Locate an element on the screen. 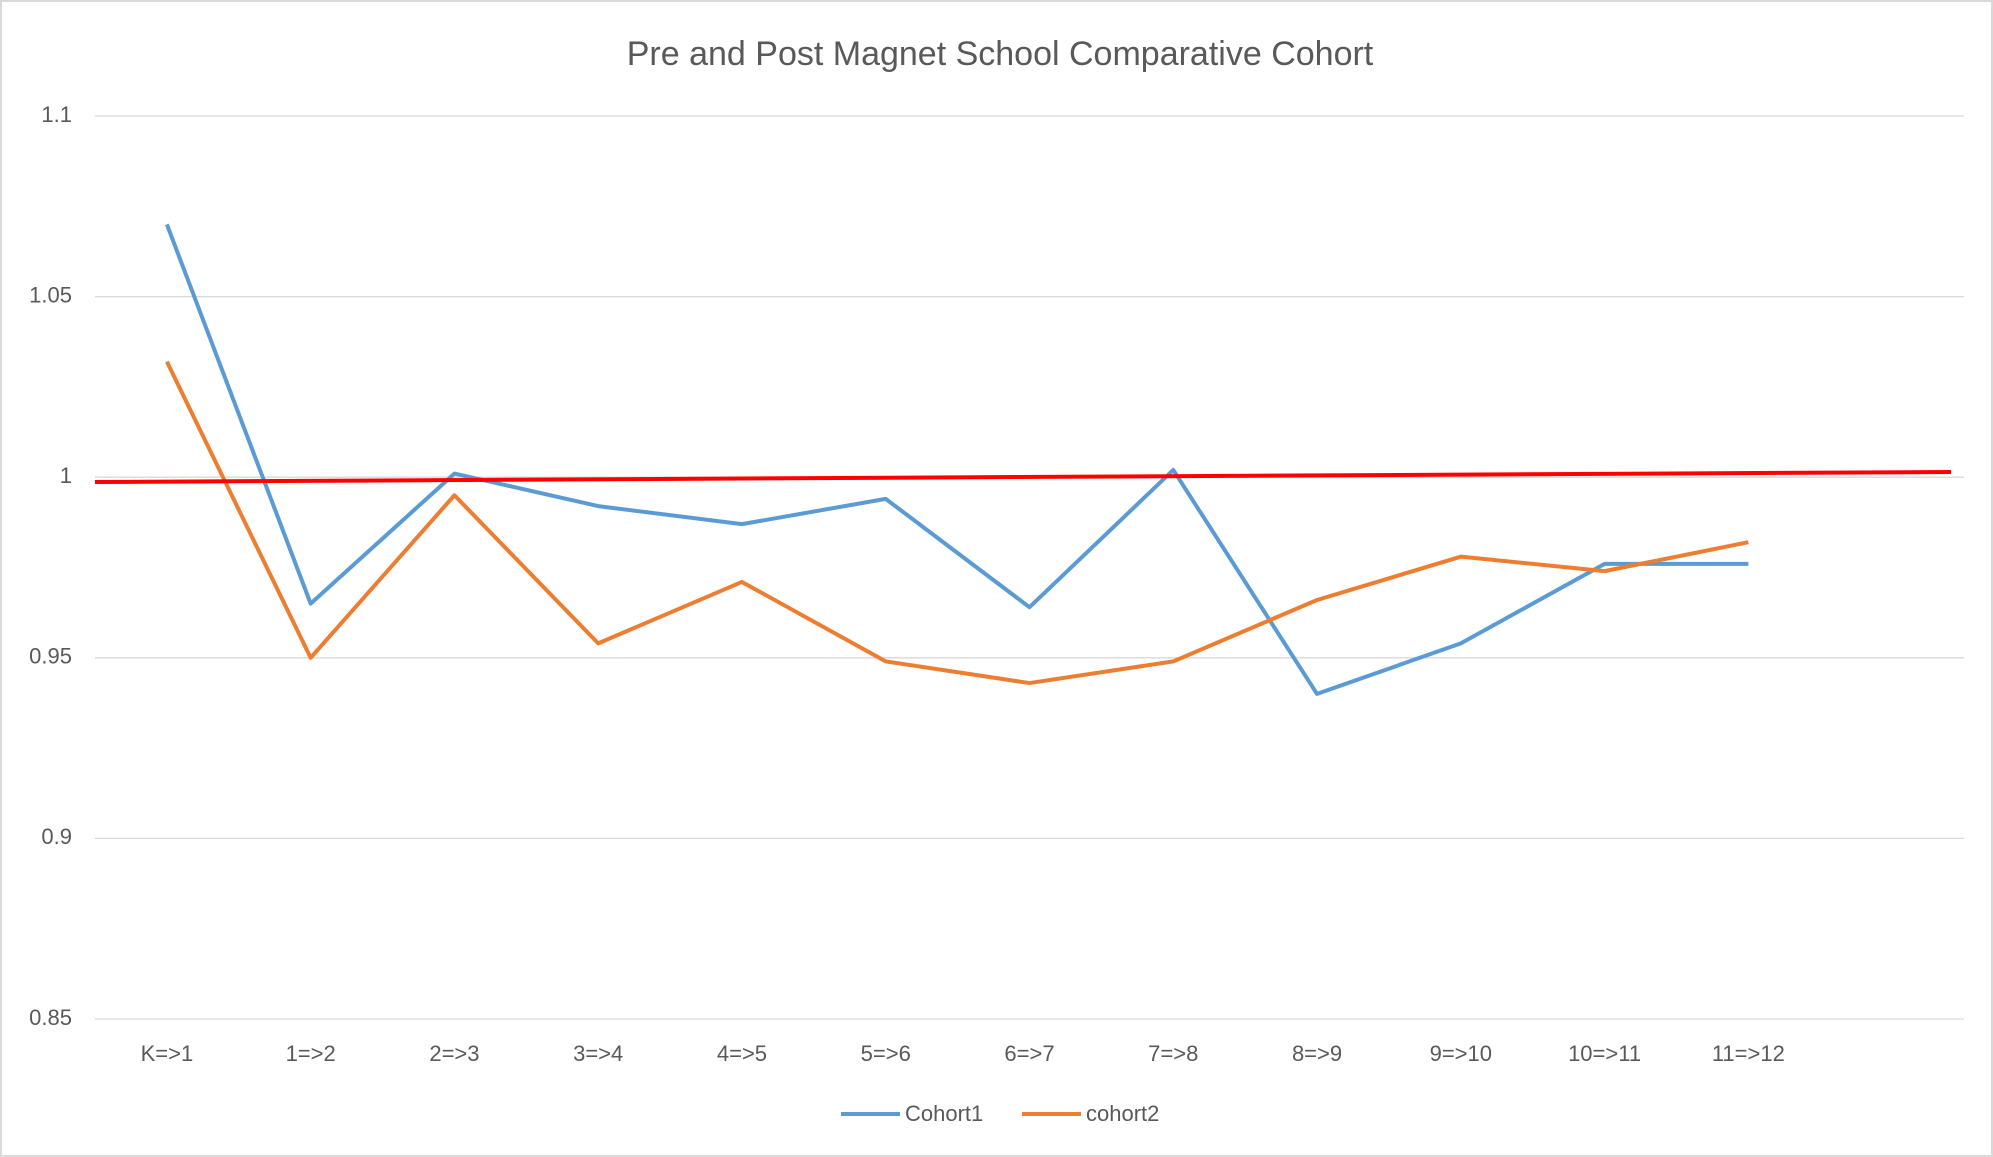 The width and height of the screenshot is (1993, 1157). x-tick-label: 11=>12 is located at coordinates (1748, 1053).